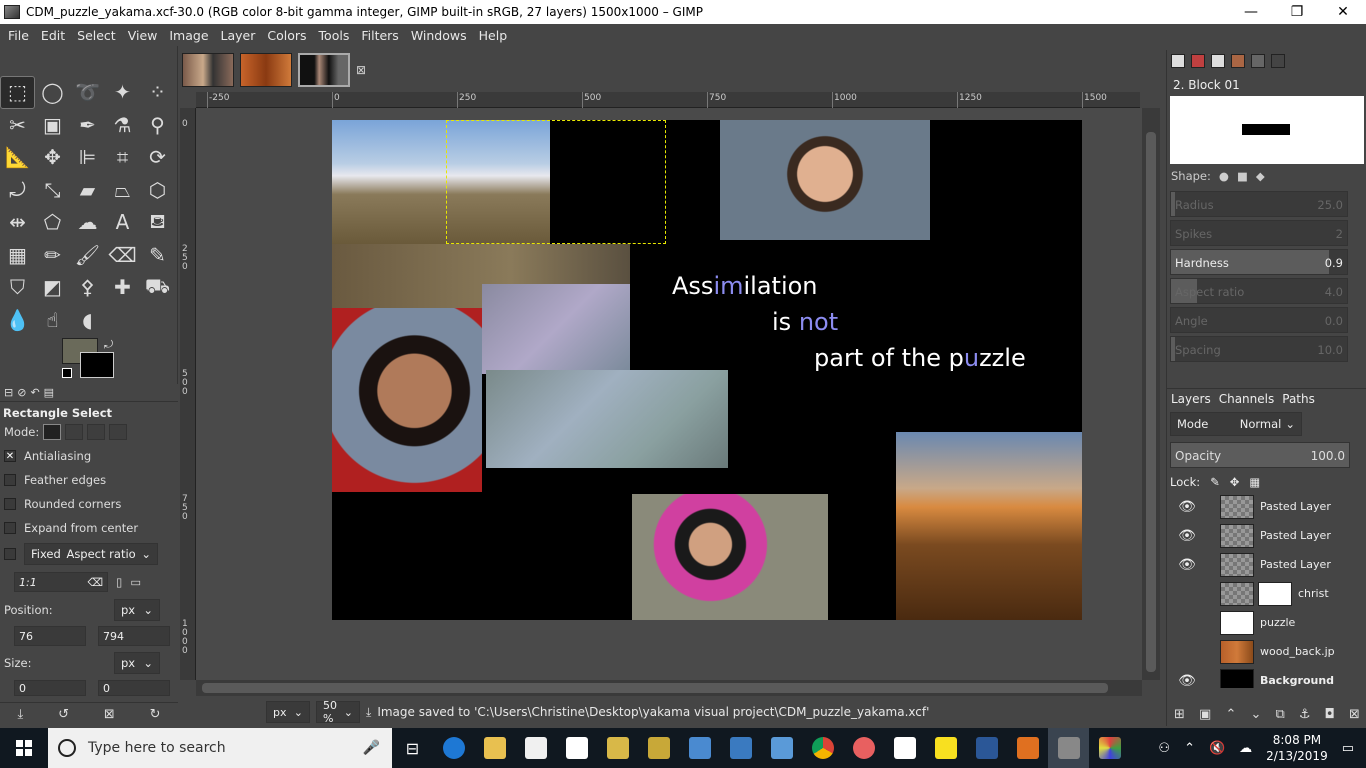 The width and height of the screenshot is (1366, 768). What do you see at coordinates (361, 70) in the screenshot?
I see `close-tab-icon: ⊠` at bounding box center [361, 70].